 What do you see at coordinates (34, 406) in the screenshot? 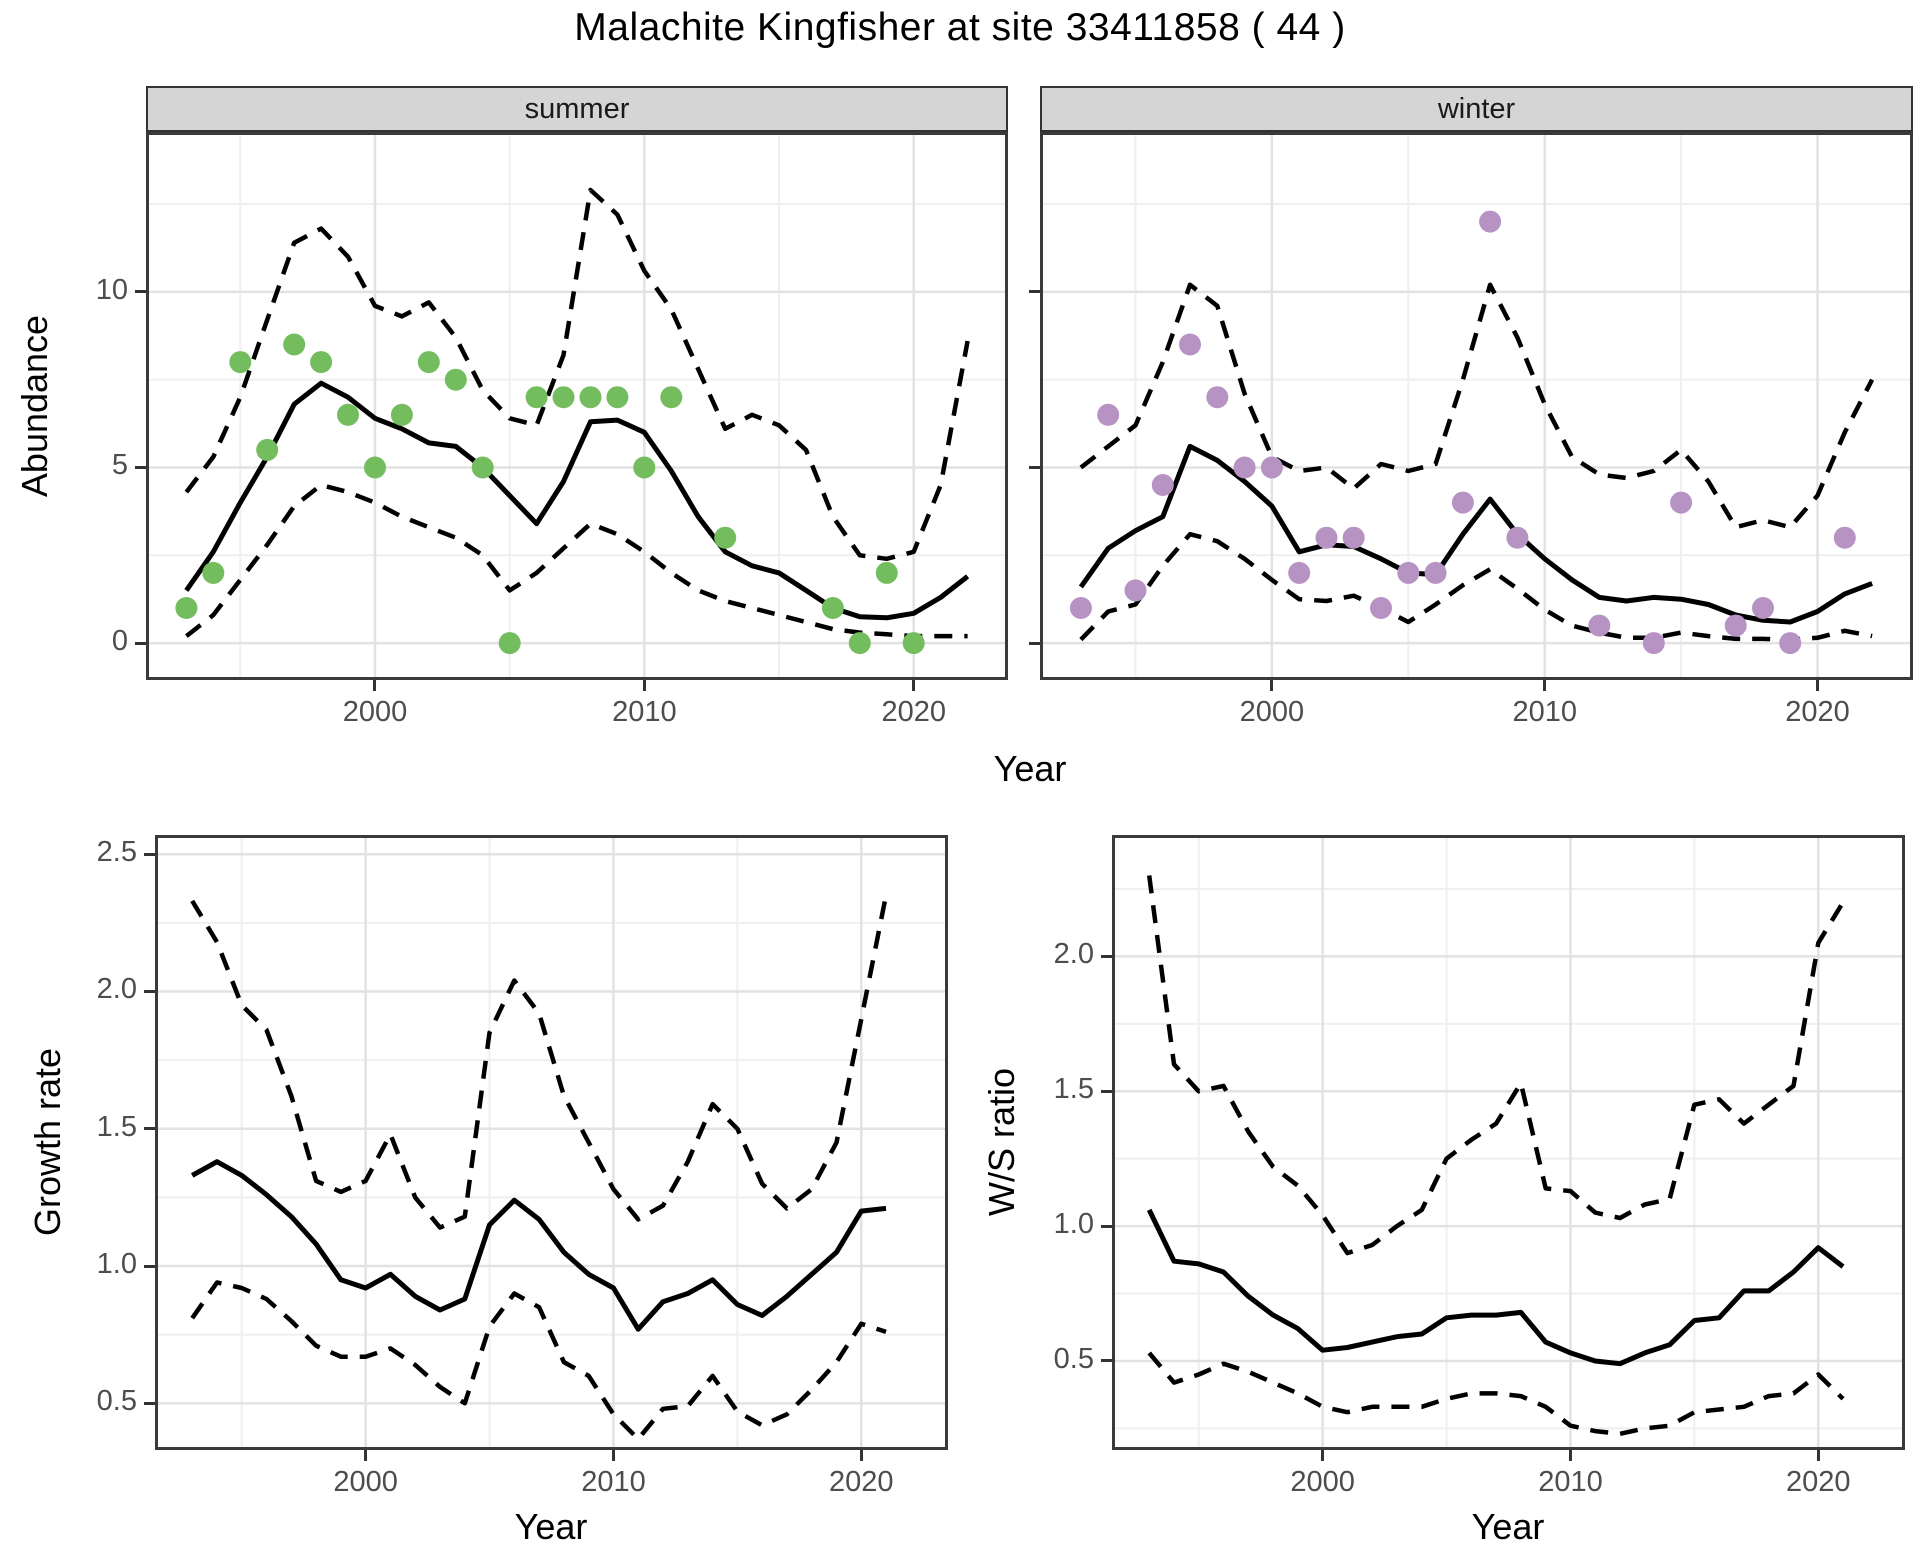
I see `y-axis-title-abundance: Abundance` at bounding box center [34, 406].